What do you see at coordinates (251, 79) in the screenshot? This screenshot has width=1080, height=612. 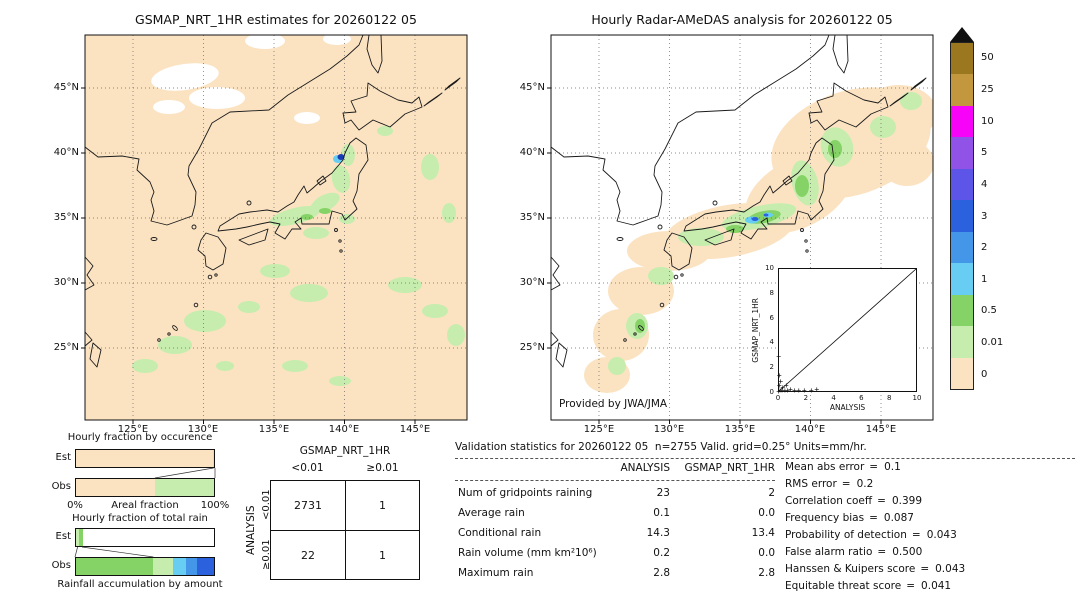 I see `no-data-region` at bounding box center [251, 79].